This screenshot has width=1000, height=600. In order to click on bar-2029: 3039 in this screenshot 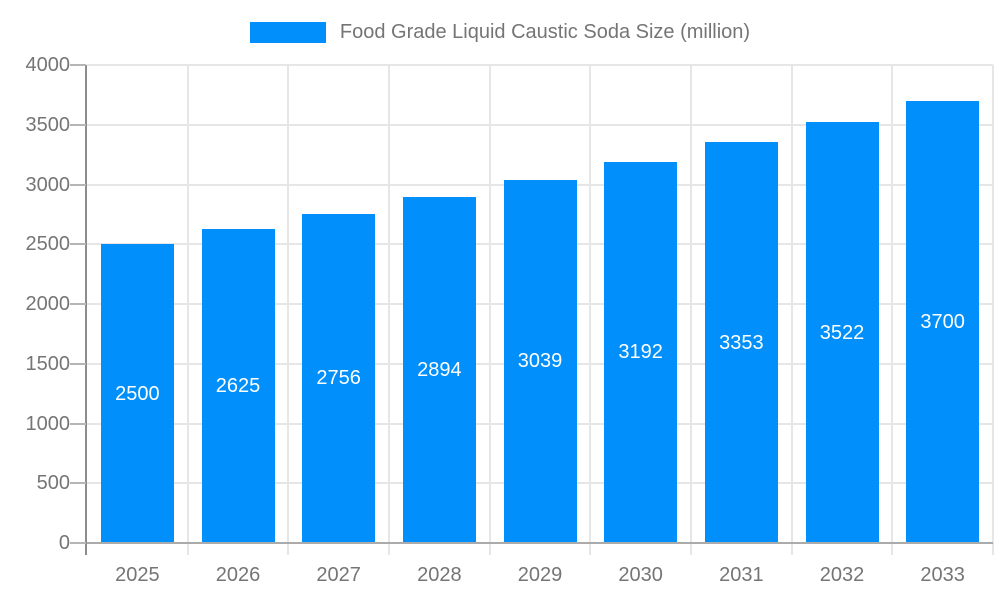, I will do `click(540, 361)`.